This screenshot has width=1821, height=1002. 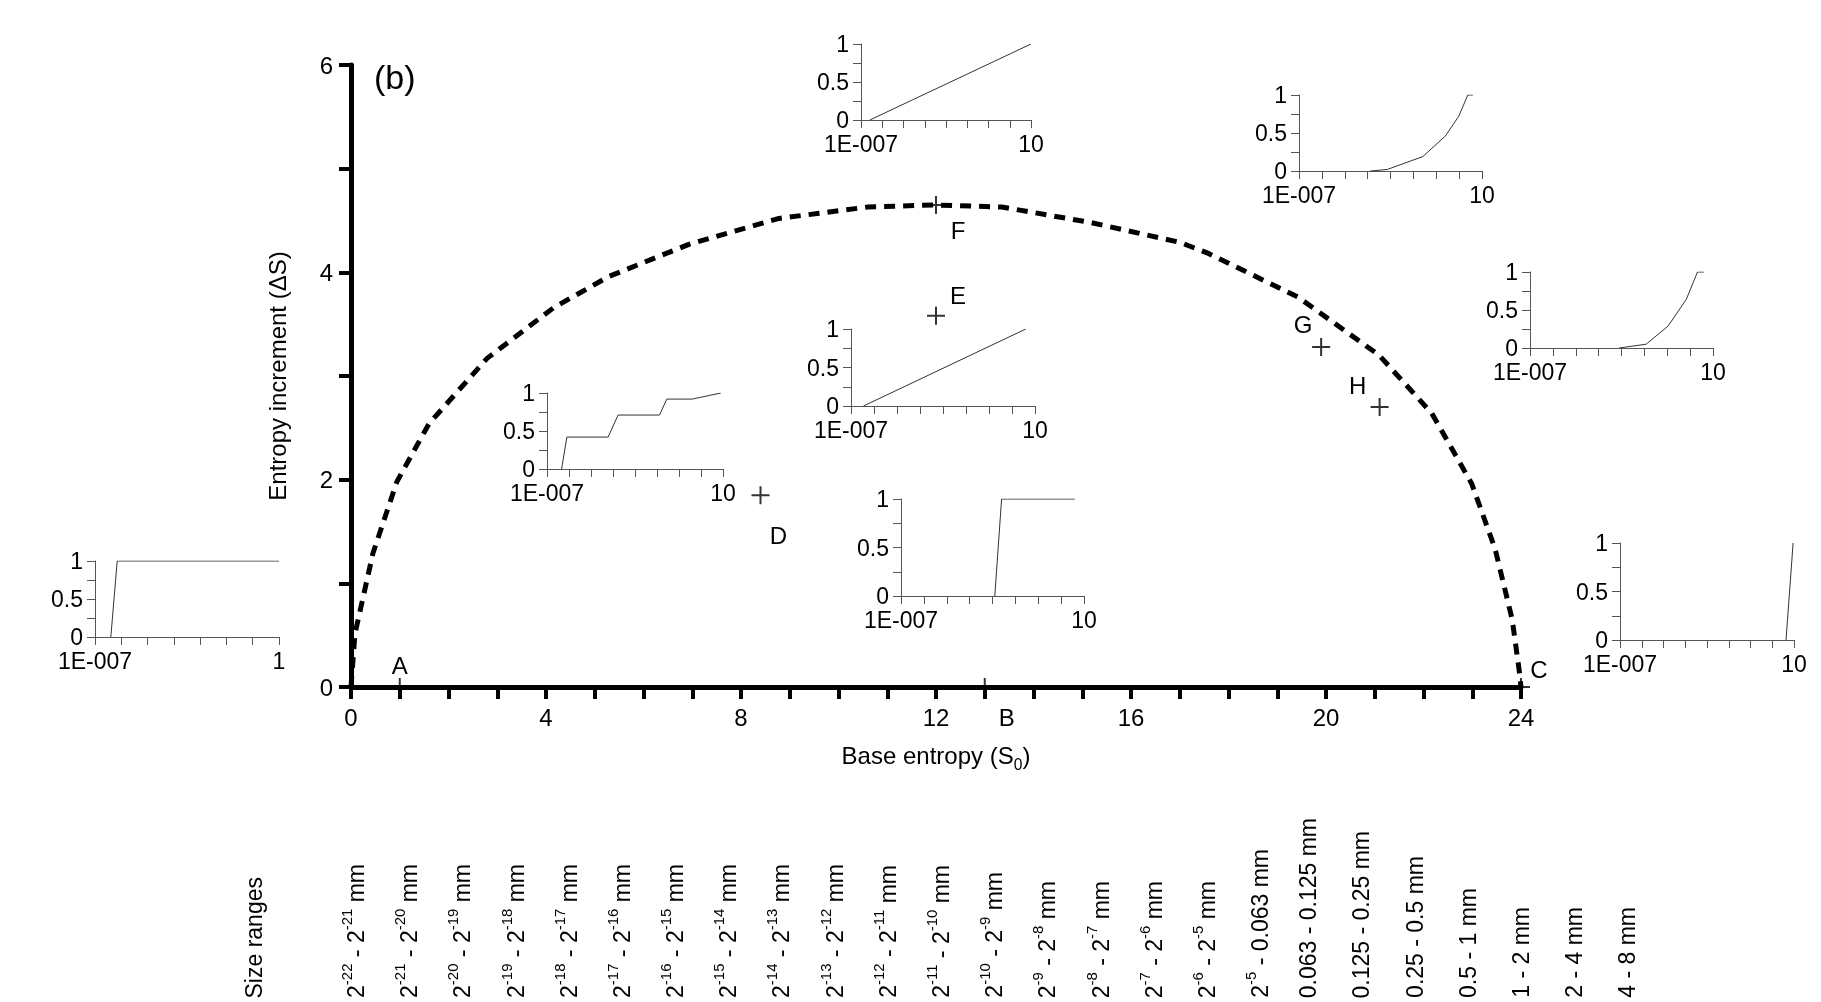 What do you see at coordinates (1309, 907) in the screenshot?
I see `text: 0.063 - 0.125 mm` at bounding box center [1309, 907].